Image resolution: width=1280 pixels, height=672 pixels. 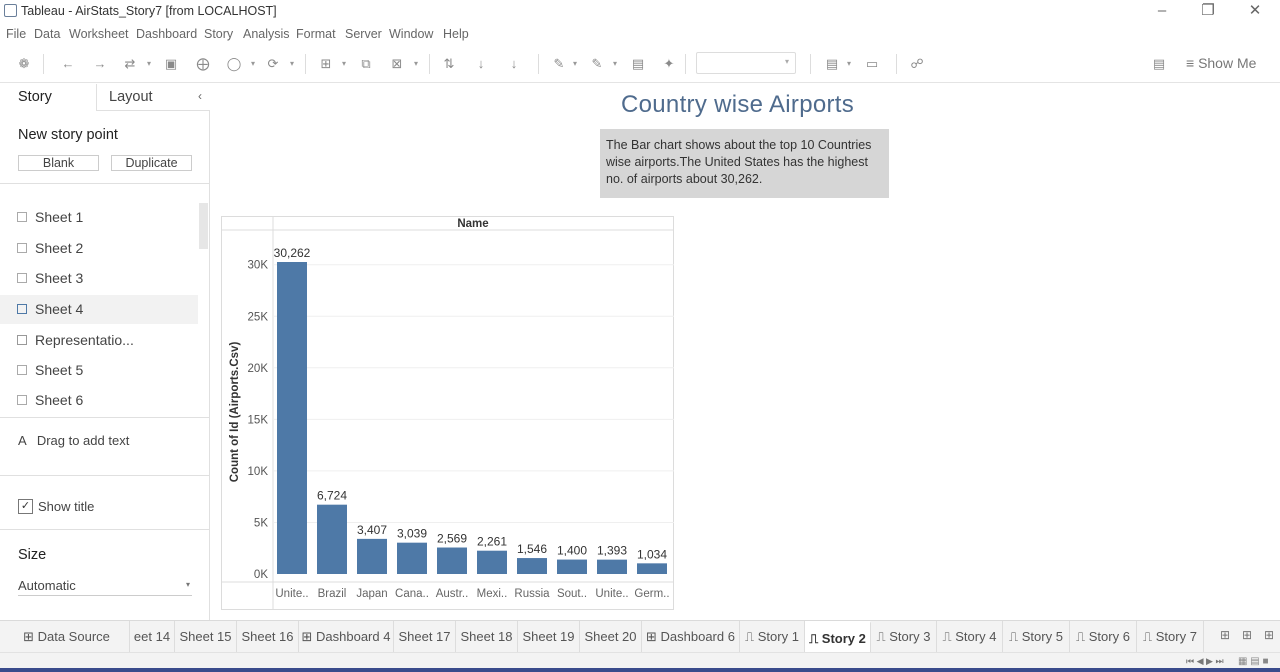 What do you see at coordinates (167, 34) in the screenshot?
I see `menu-dashboard: Dashboard` at bounding box center [167, 34].